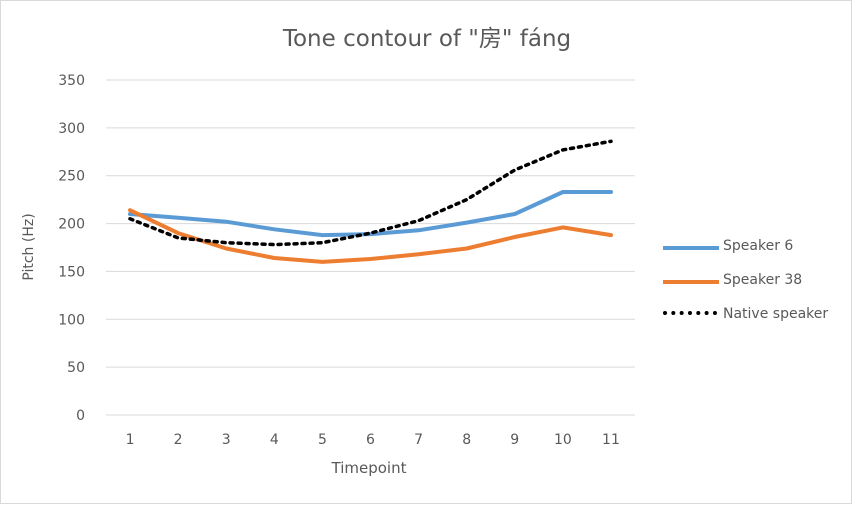 Image resolution: width=852 pixels, height=505 pixels. I want to click on x-tick-label: 2, so click(178, 440).